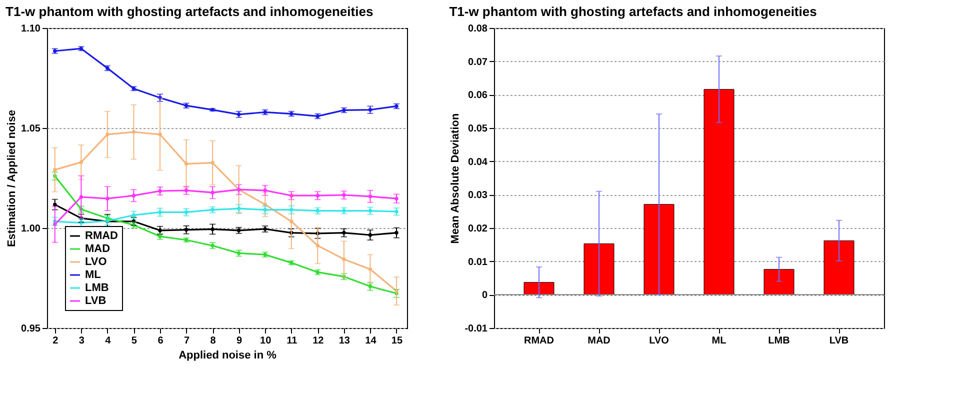 Image resolution: width=969 pixels, height=398 pixels. What do you see at coordinates (96, 262) in the screenshot?
I see `legend-label: LVO` at bounding box center [96, 262].